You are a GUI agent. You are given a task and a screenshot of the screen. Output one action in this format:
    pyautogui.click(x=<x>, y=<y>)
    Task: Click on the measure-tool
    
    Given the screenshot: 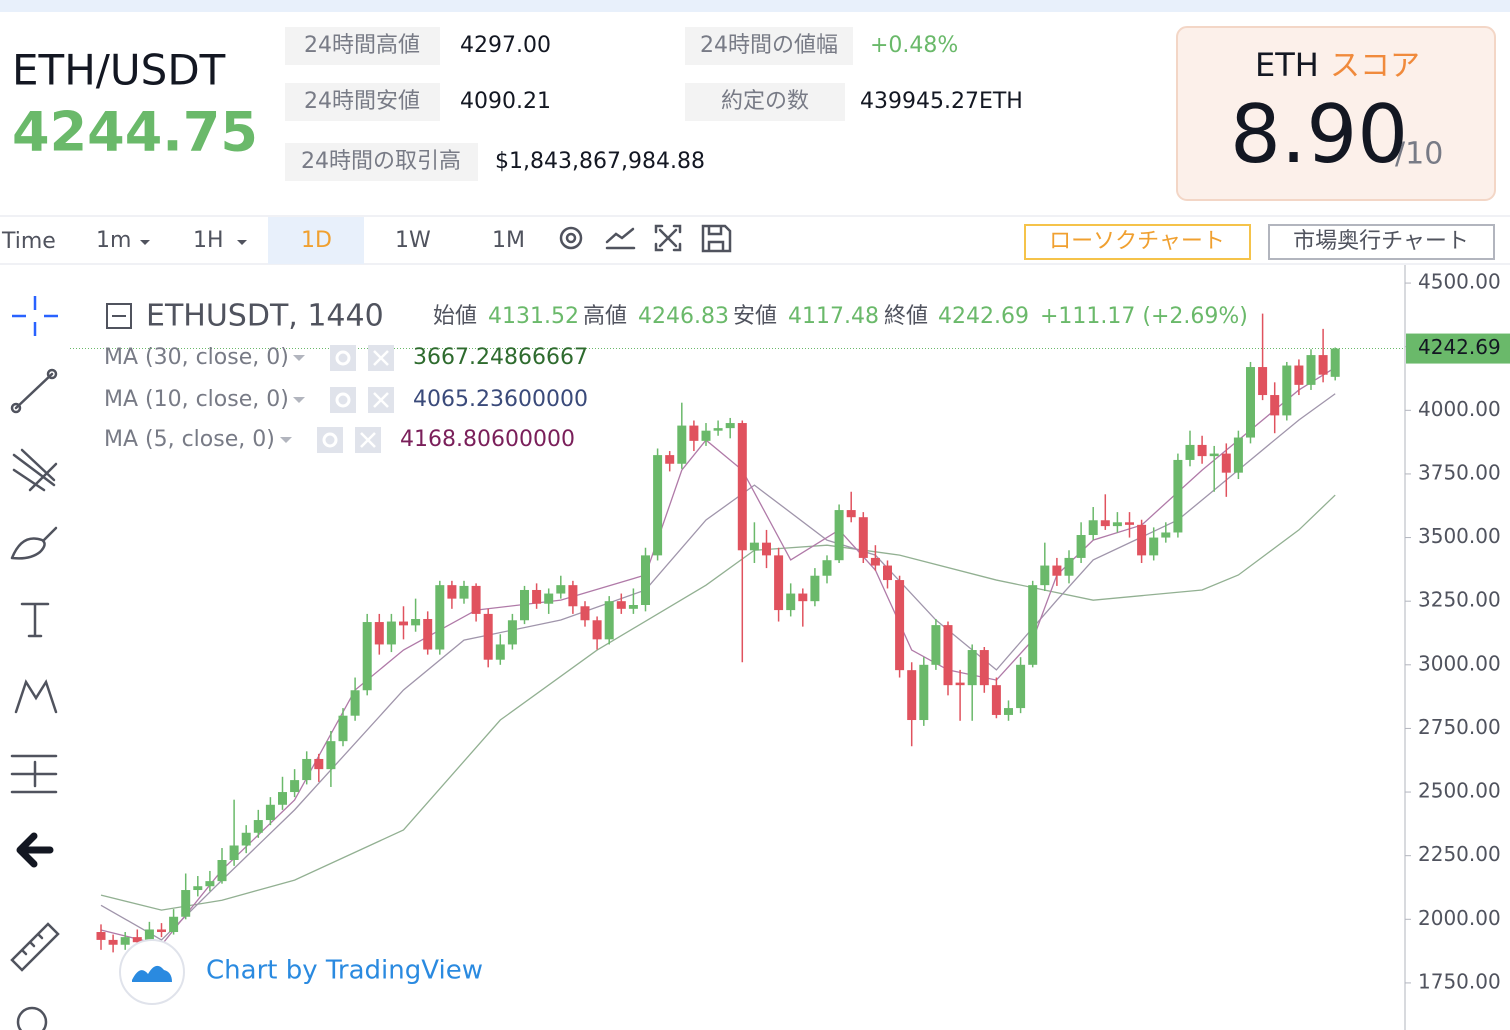 What is the action you would take?
    pyautogui.click(x=34, y=774)
    